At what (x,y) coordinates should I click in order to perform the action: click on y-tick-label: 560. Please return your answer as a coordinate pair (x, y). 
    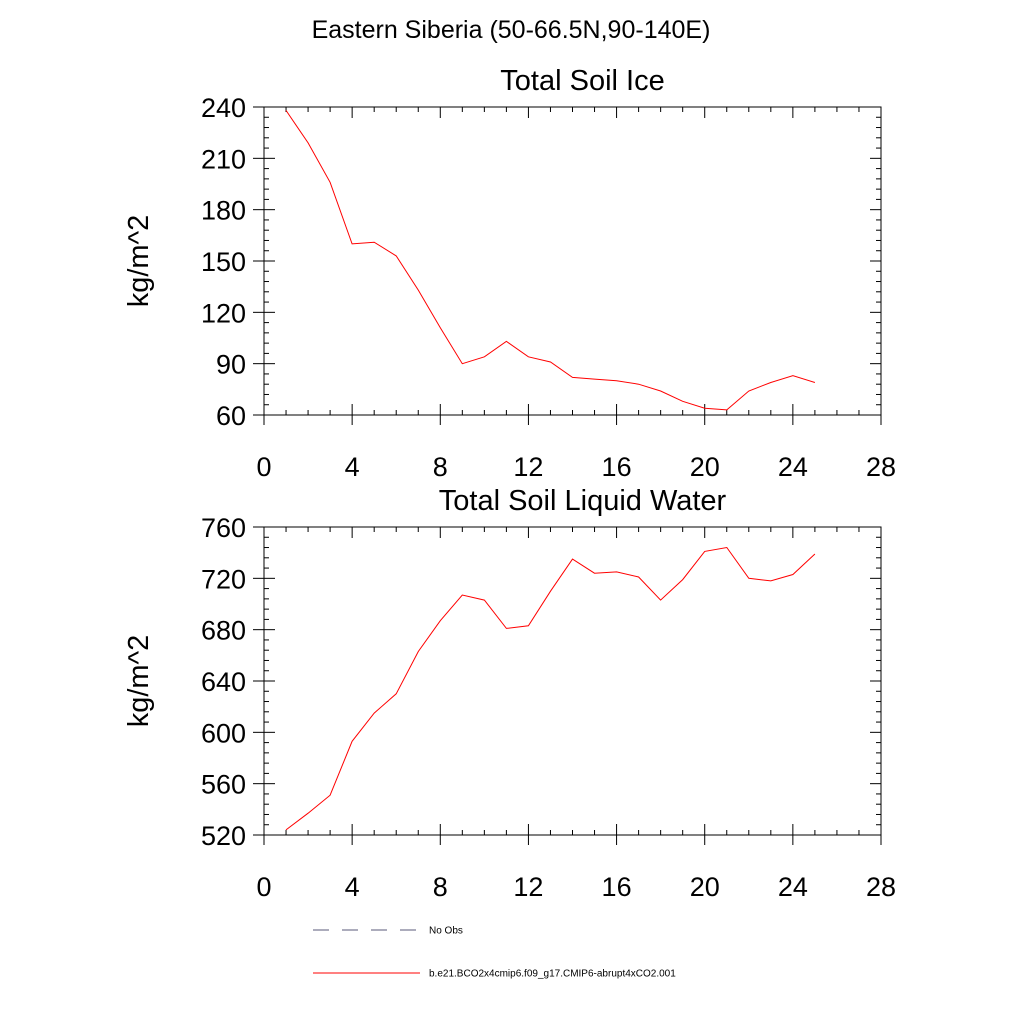
    Looking at the image, I should click on (223, 785).